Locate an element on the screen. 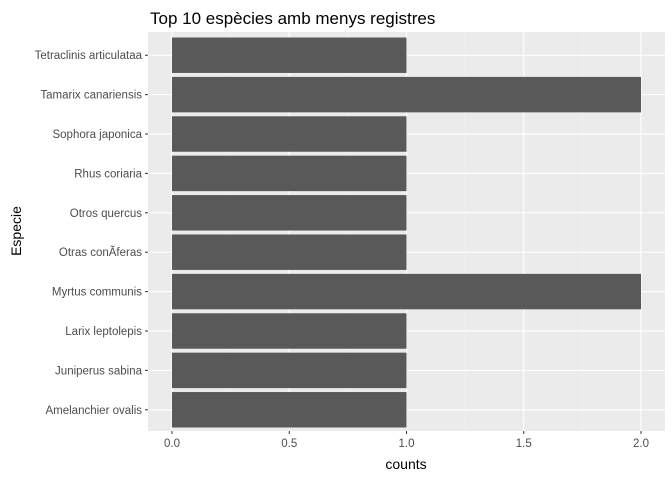  x-tick-label: 1.0 is located at coordinates (407, 444).